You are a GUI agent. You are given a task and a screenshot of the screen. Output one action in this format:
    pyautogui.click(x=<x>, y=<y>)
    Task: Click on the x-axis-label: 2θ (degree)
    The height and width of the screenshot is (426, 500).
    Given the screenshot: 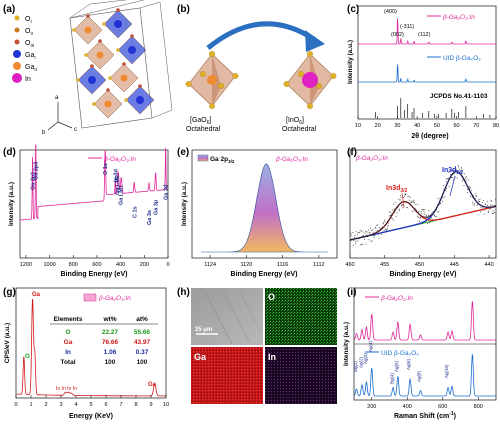 What is the action you would take?
    pyautogui.click(x=429, y=136)
    